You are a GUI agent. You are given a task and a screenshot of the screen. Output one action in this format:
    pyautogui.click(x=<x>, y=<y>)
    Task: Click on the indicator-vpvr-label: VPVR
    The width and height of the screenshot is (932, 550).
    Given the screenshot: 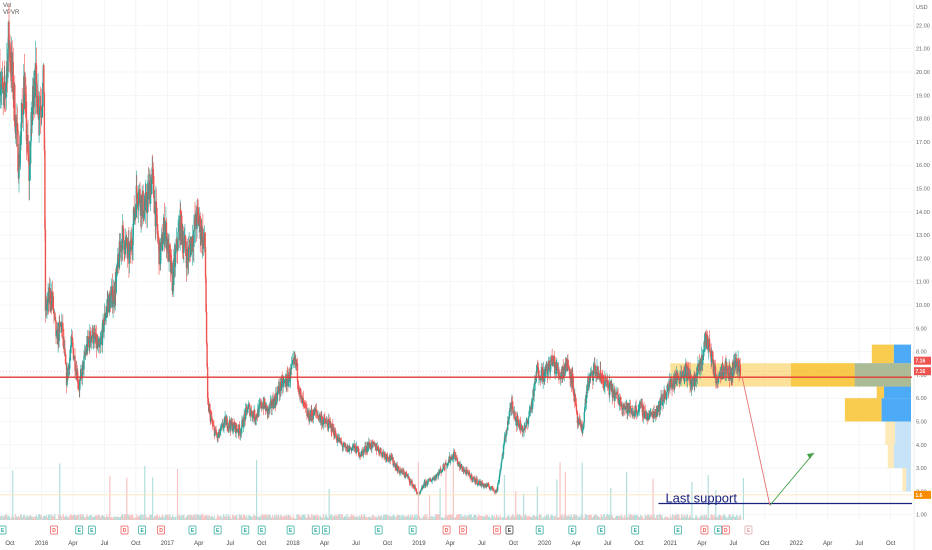 What is the action you would take?
    pyautogui.click(x=11, y=13)
    